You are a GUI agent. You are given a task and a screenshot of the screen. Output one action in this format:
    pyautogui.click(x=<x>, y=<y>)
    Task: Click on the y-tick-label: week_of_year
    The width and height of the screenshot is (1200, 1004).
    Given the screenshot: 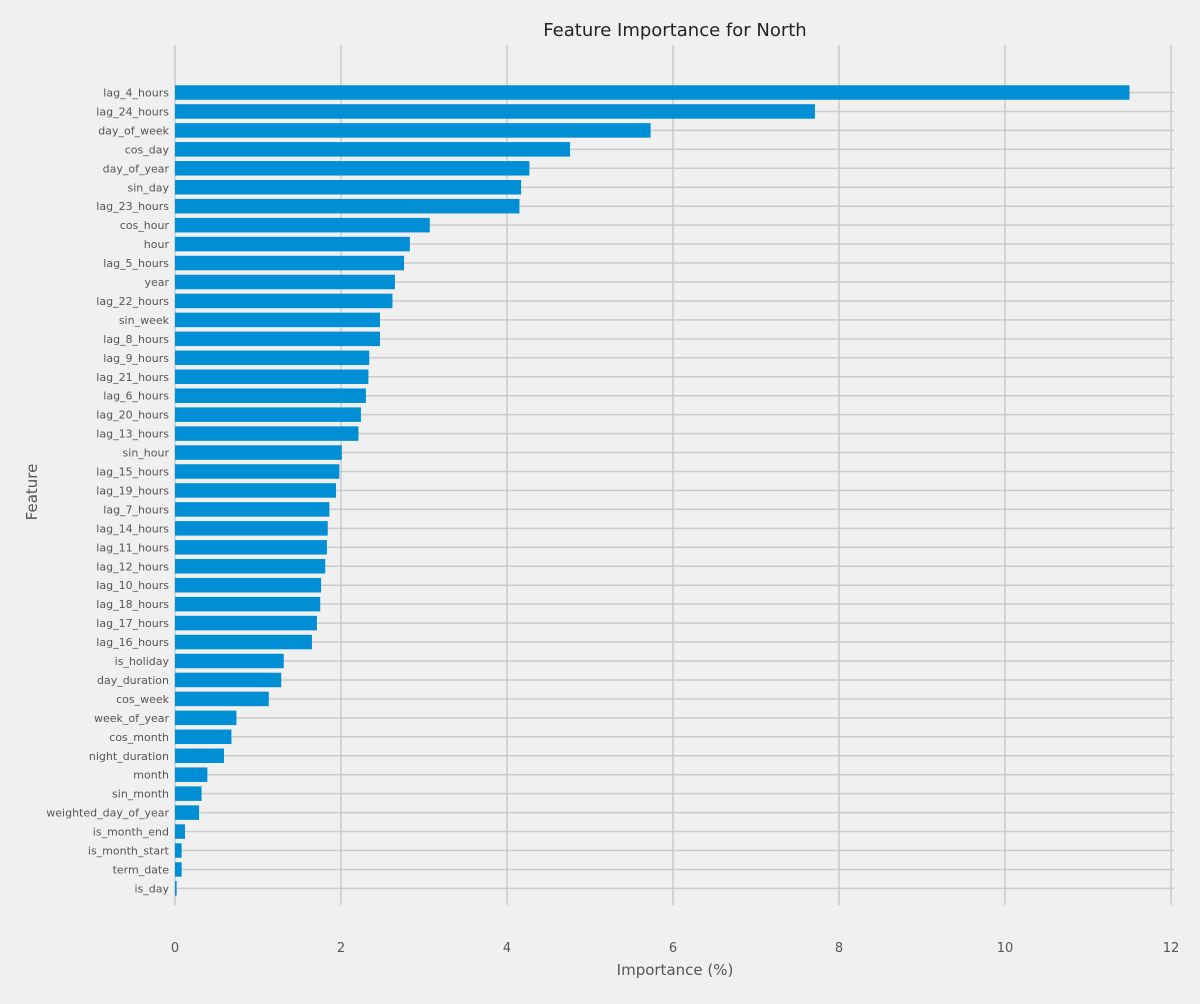 What is the action you would take?
    pyautogui.click(x=132, y=718)
    